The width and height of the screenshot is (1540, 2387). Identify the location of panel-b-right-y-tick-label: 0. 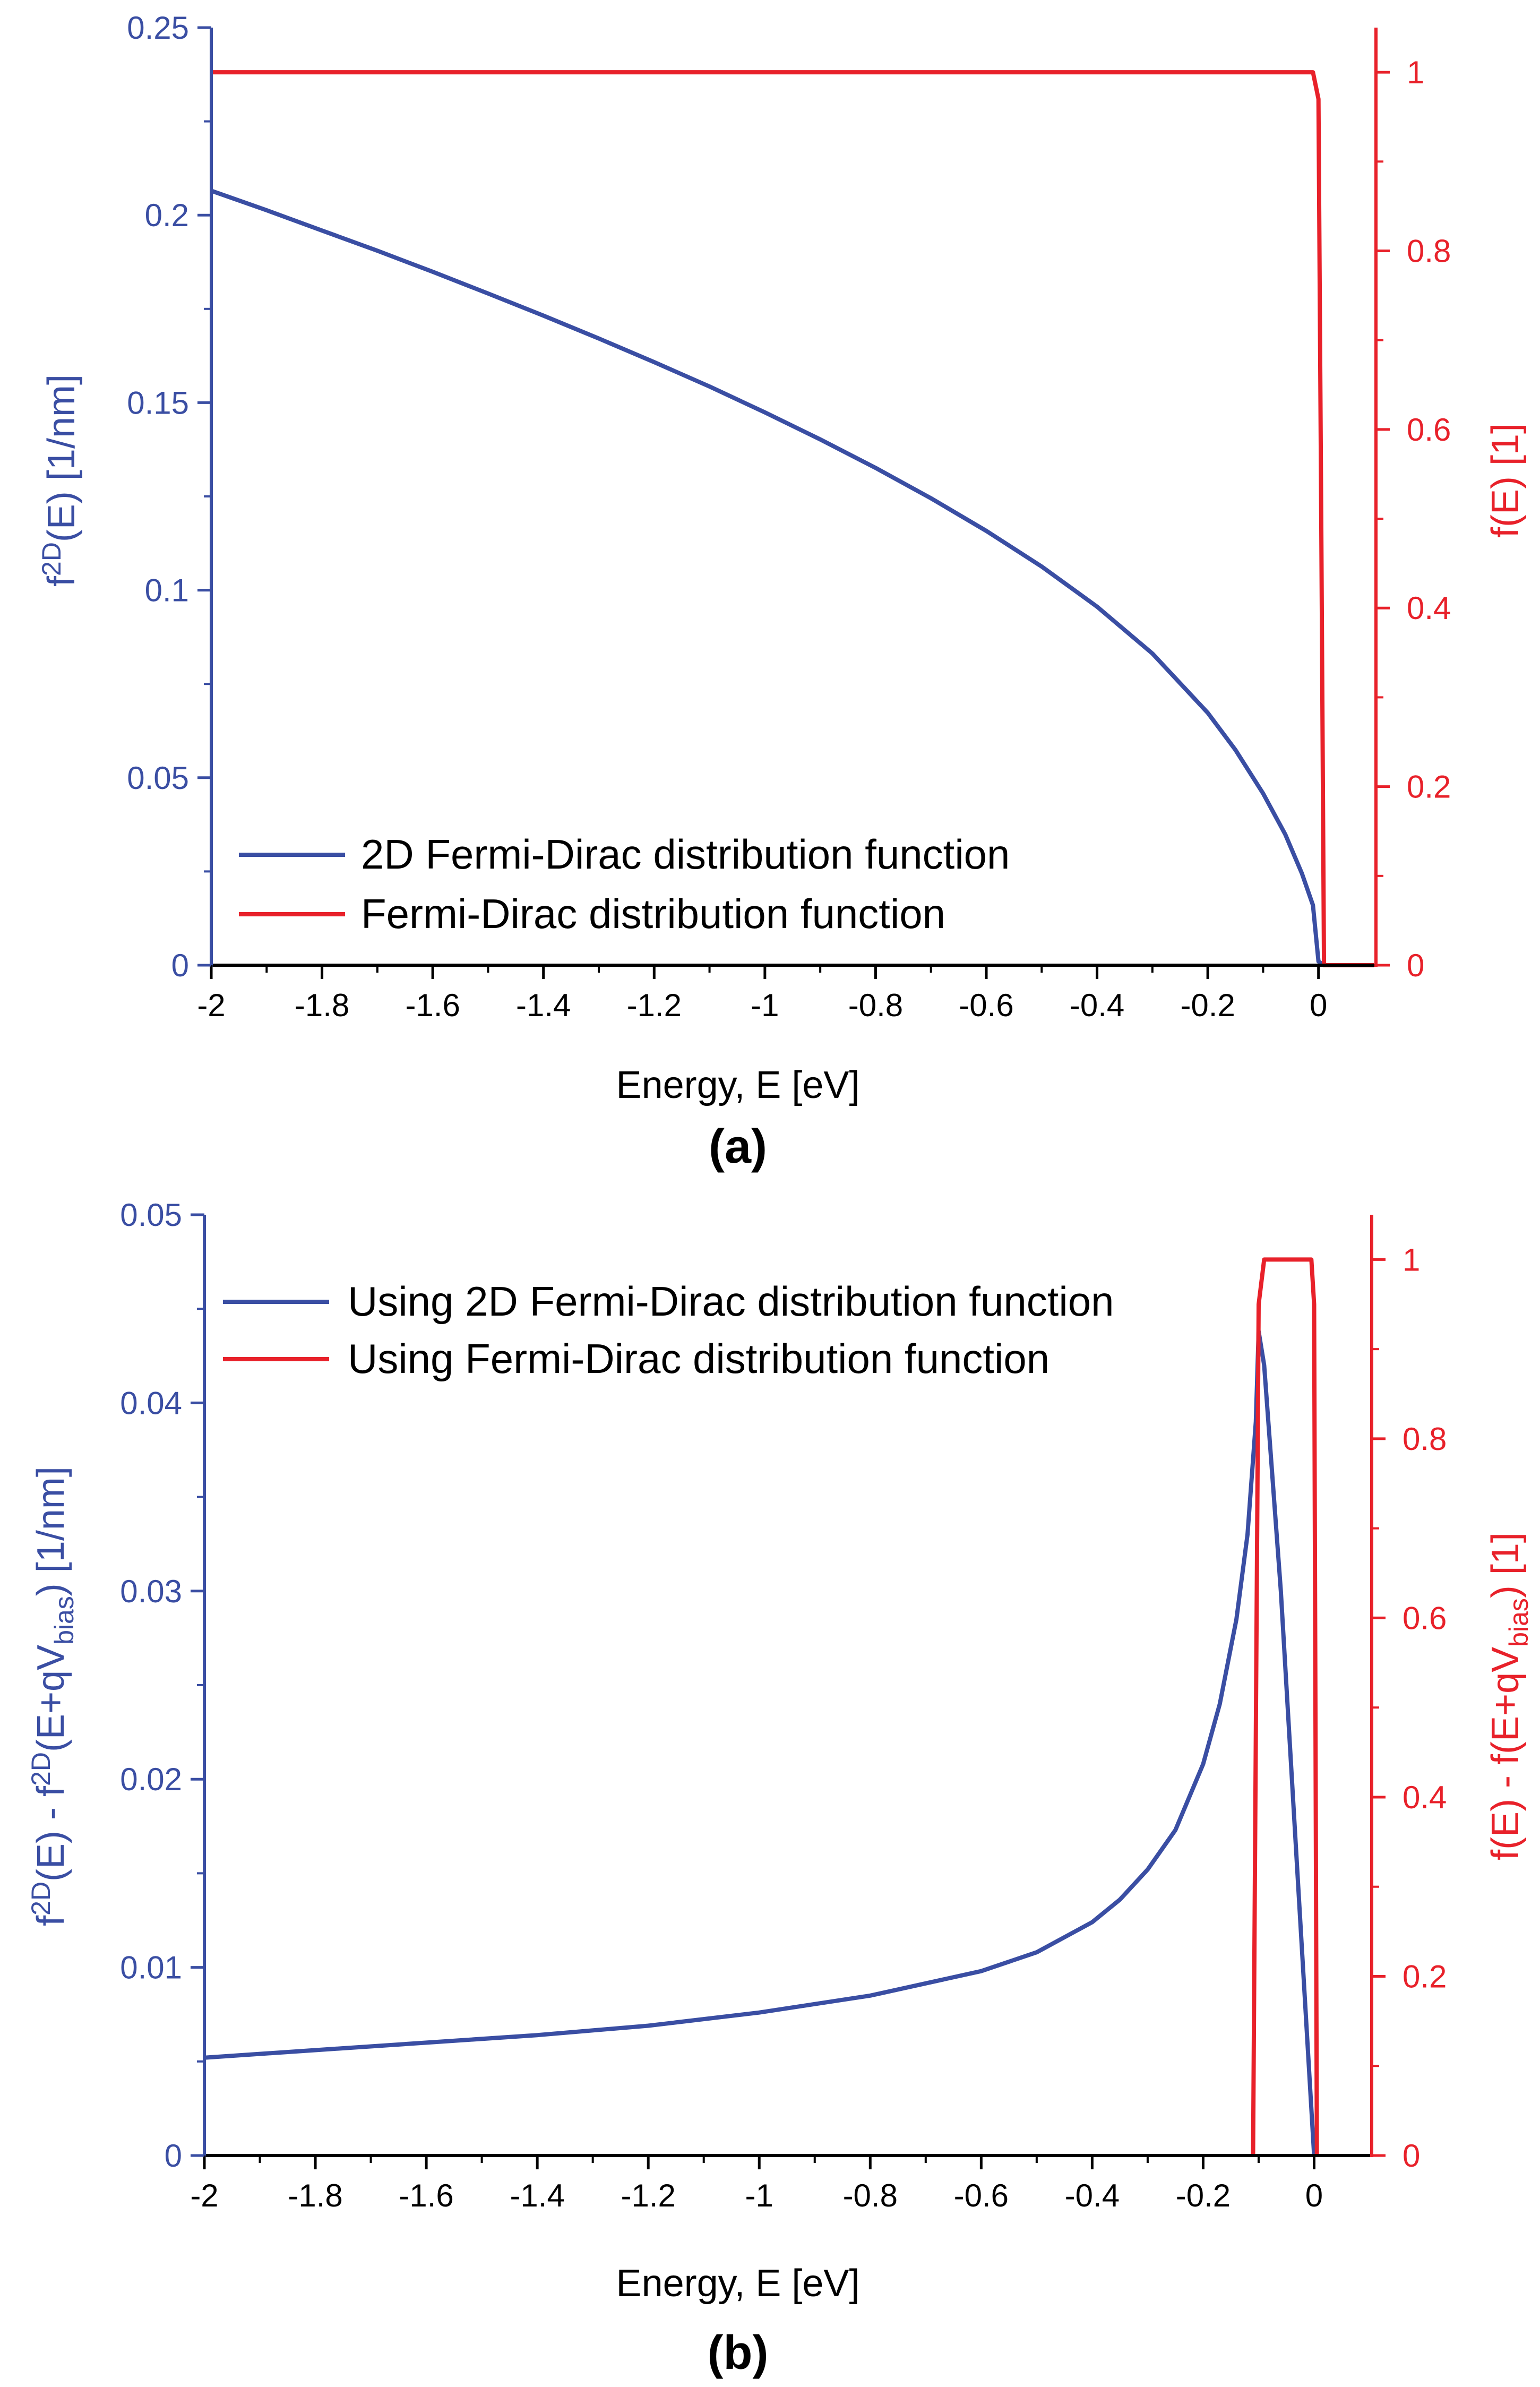
(1411, 2156).